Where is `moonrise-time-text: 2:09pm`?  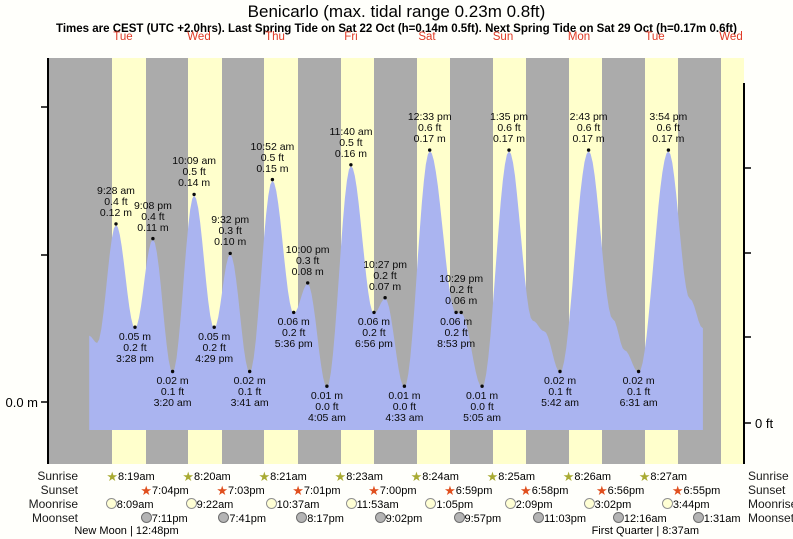
moonrise-time-text: 2:09pm is located at coordinates (534, 505).